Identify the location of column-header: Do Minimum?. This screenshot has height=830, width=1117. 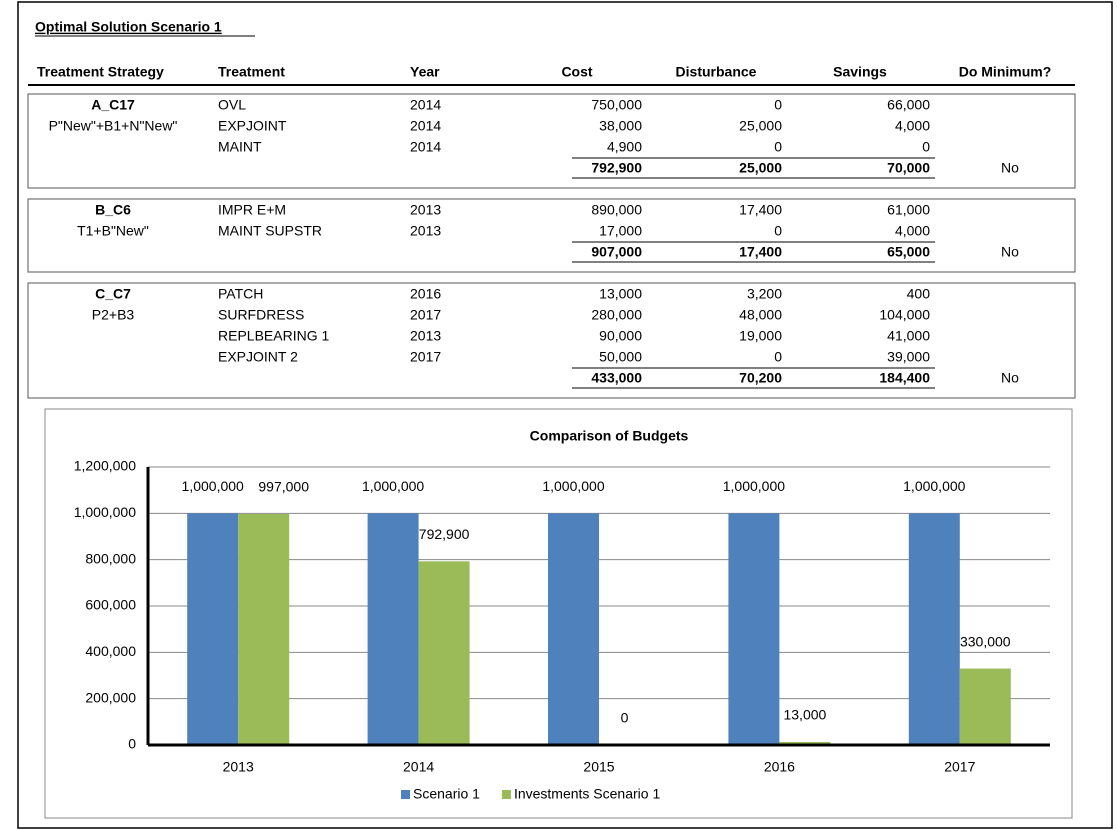
(1005, 72).